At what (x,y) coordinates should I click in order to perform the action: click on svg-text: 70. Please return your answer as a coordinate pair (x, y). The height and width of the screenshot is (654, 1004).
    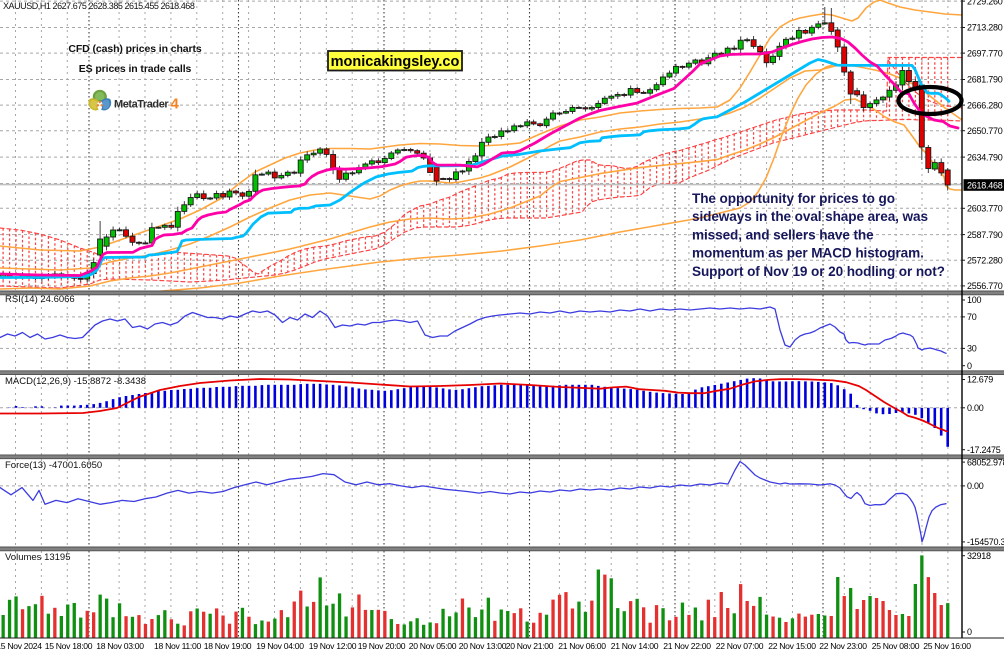
    Looking at the image, I should click on (972, 317).